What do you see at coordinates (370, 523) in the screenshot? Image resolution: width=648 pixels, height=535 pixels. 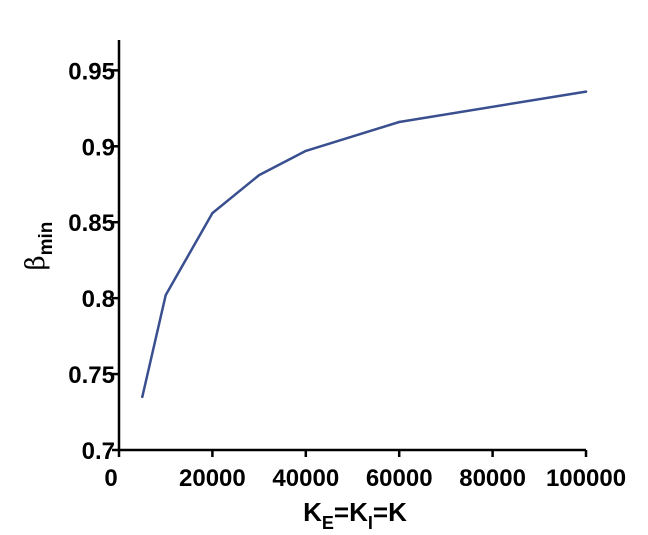 I see `x-axis-label-sub2: I` at bounding box center [370, 523].